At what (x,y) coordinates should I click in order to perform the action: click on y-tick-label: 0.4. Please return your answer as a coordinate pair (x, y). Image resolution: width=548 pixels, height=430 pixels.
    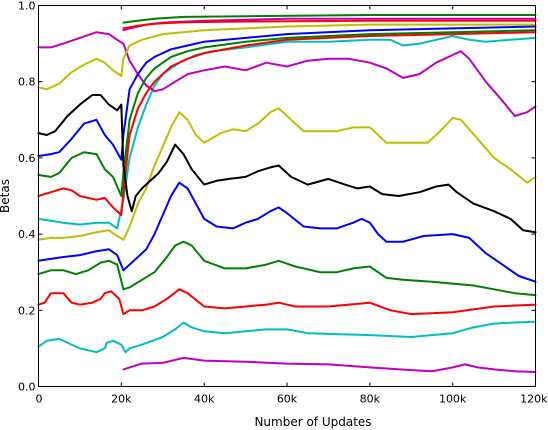
    Looking at the image, I should click on (27, 234).